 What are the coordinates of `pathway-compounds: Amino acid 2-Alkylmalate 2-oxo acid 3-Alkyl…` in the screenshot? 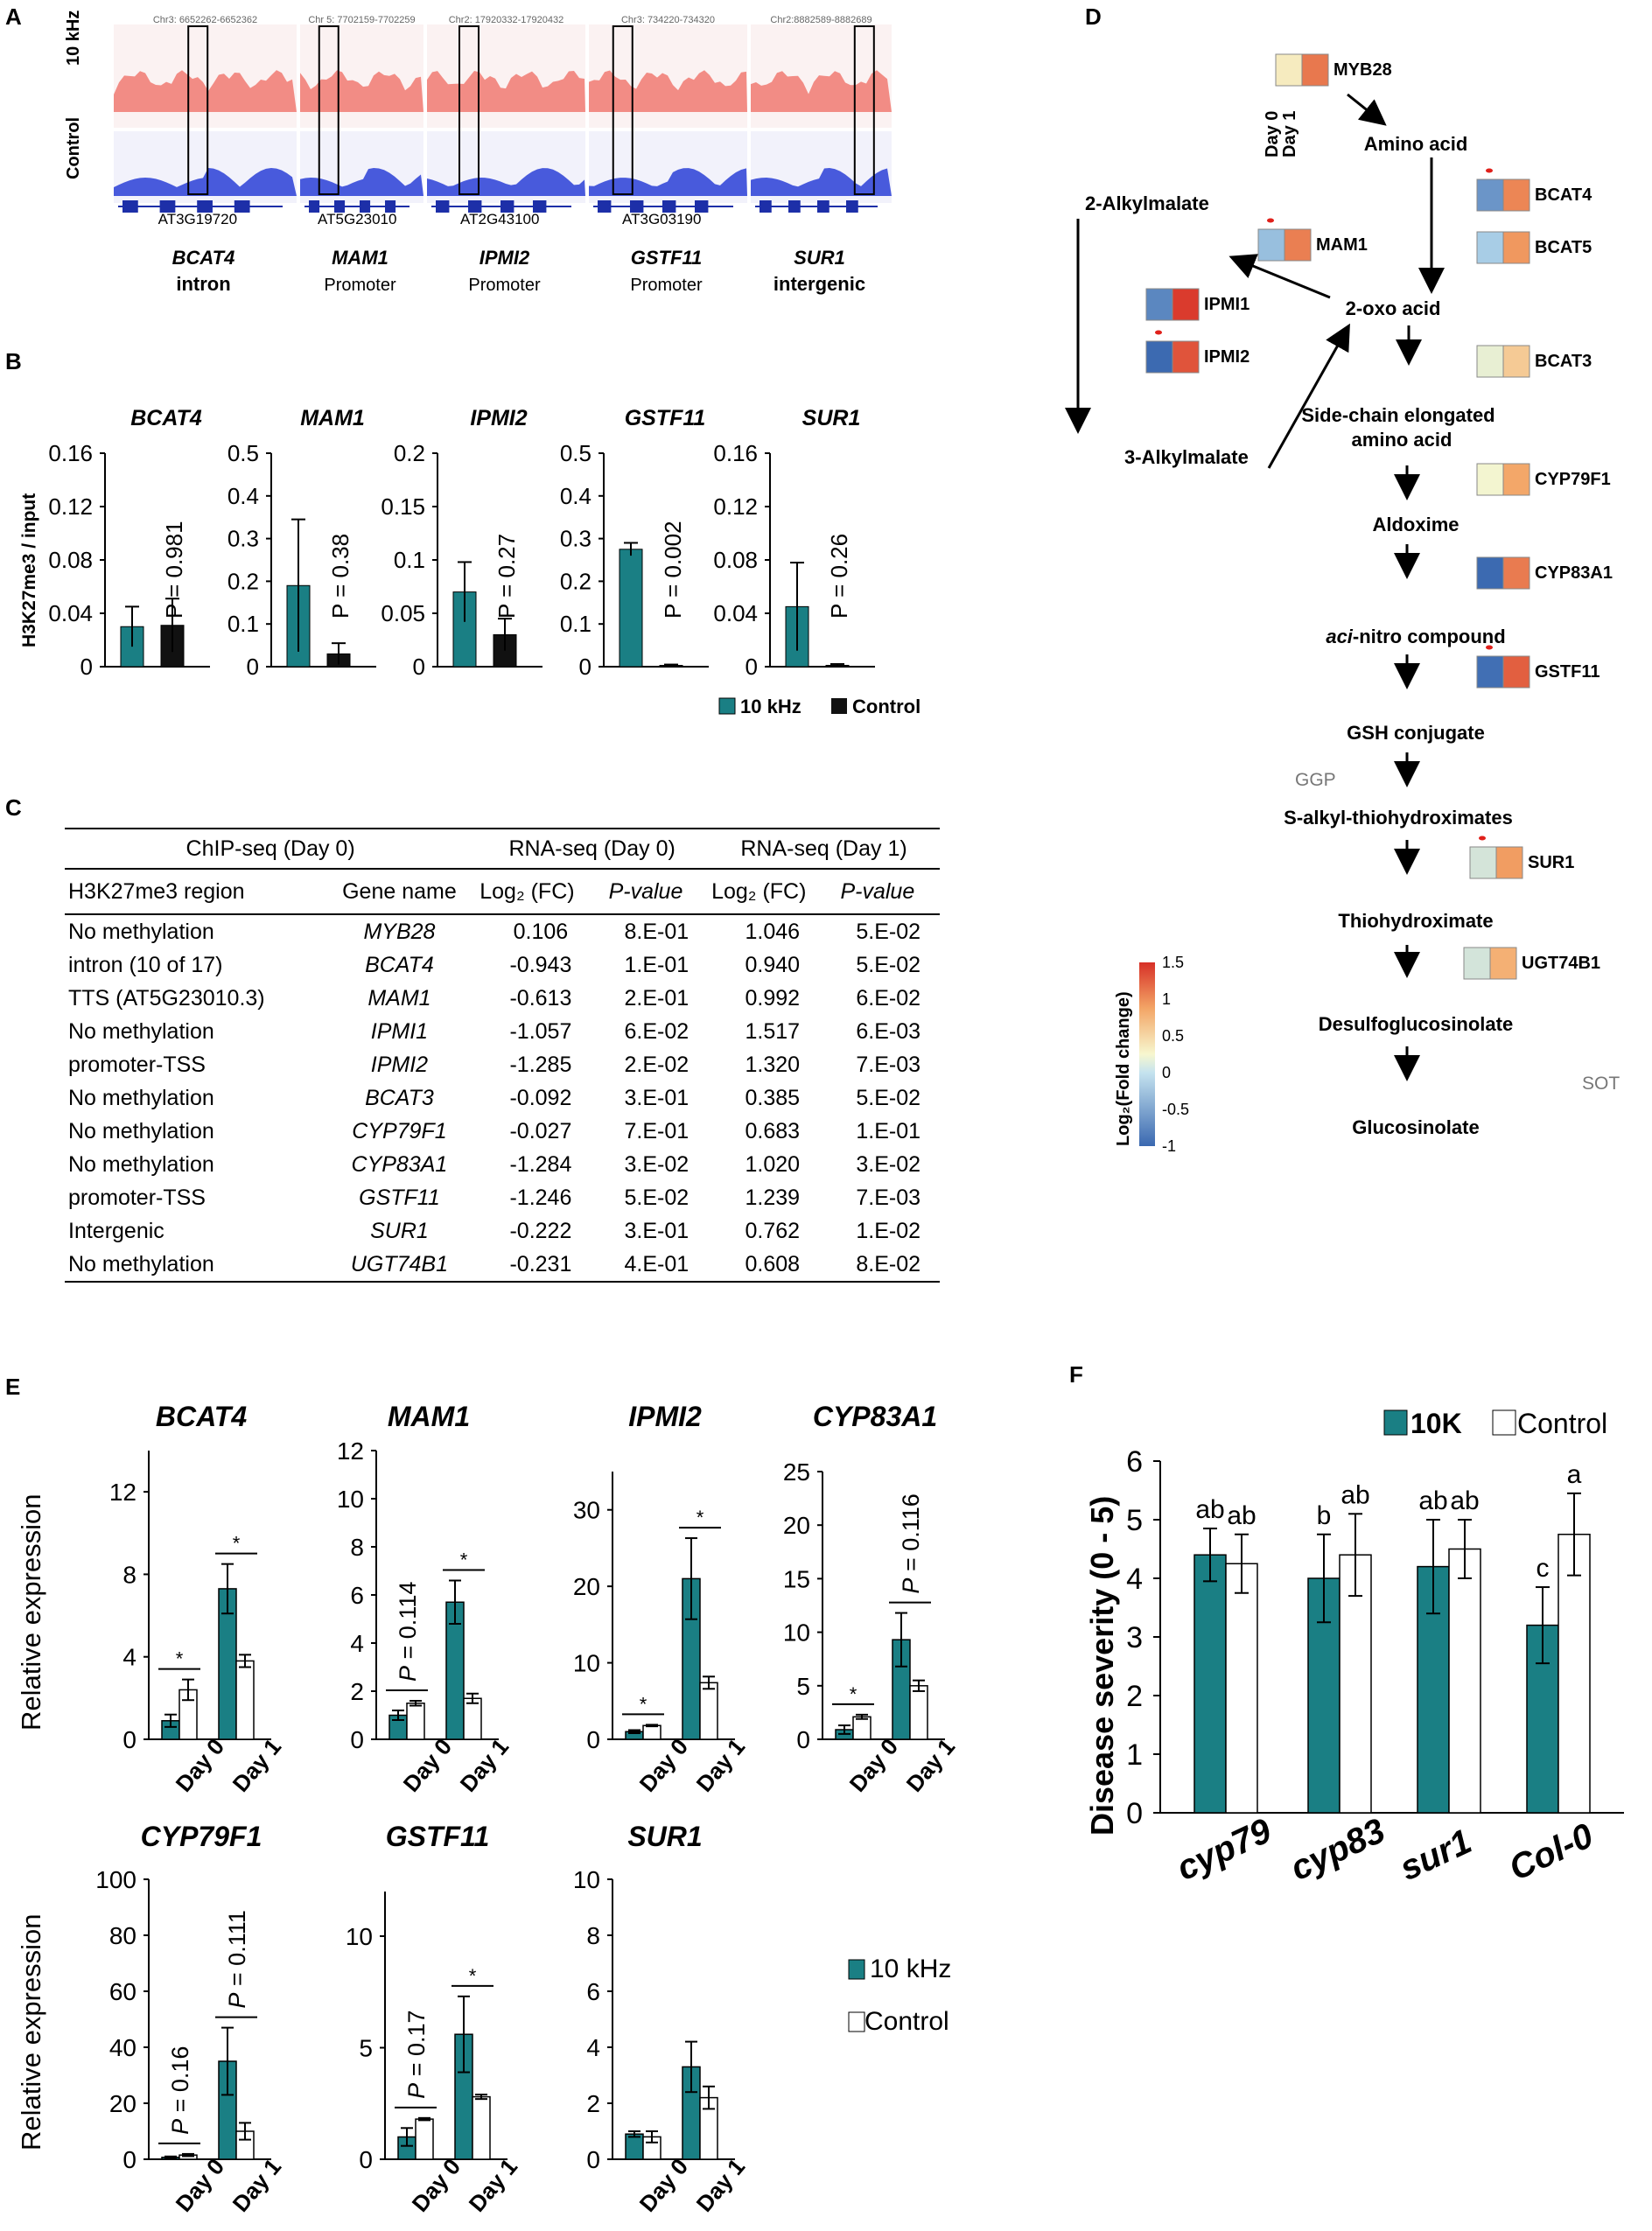 It's located at (1299, 635).